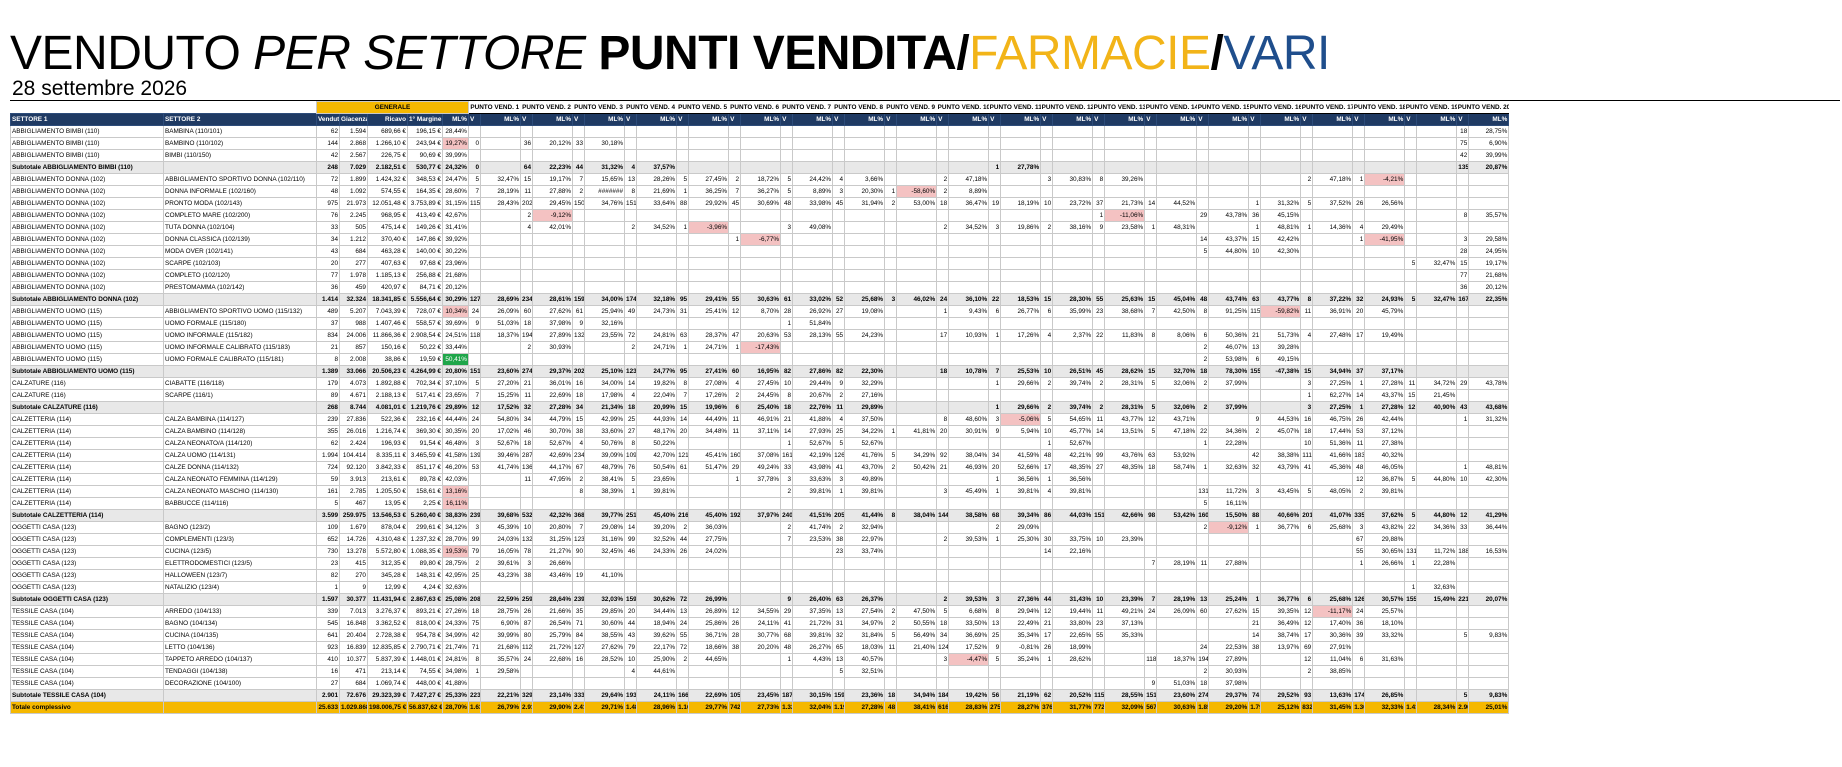 This screenshot has height=767, width=1842. What do you see at coordinates (969, 599) in the screenshot?
I see `cell-pv-ml: 39,53%` at bounding box center [969, 599].